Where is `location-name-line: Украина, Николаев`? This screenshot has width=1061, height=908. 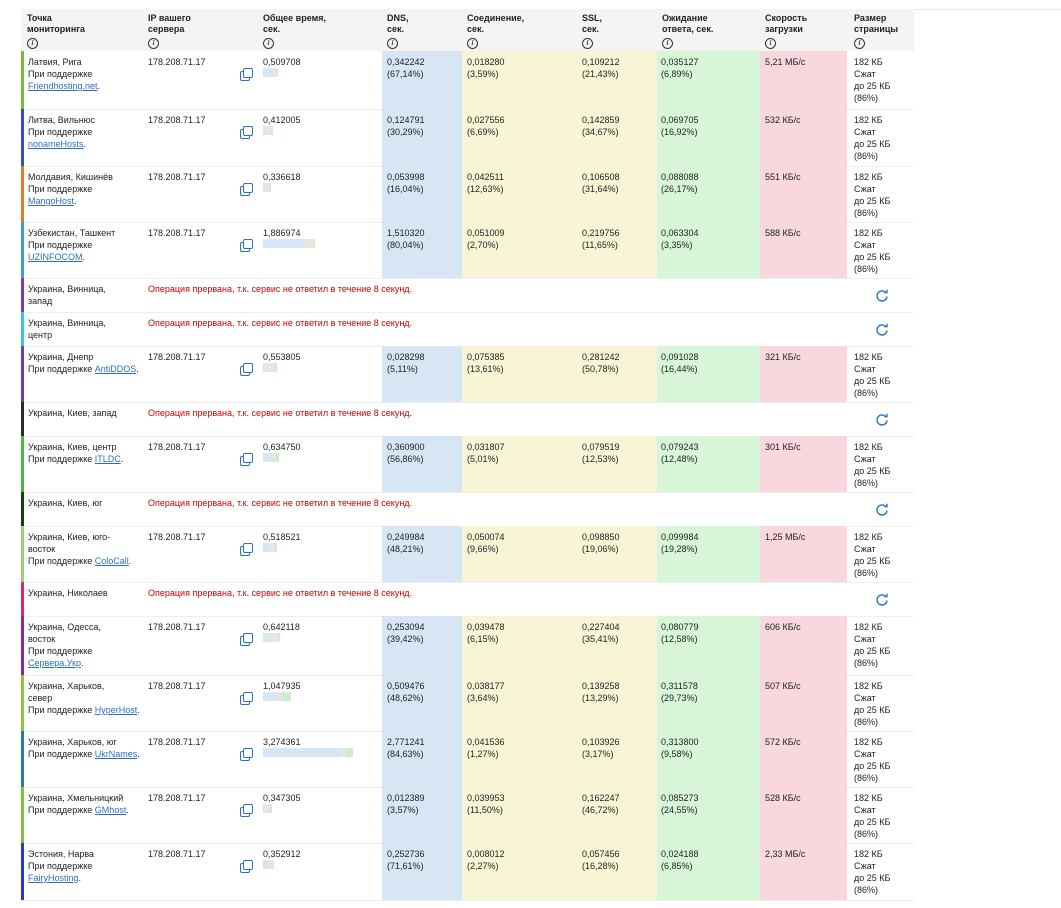 location-name-line: Украина, Николаев is located at coordinates (68, 593).